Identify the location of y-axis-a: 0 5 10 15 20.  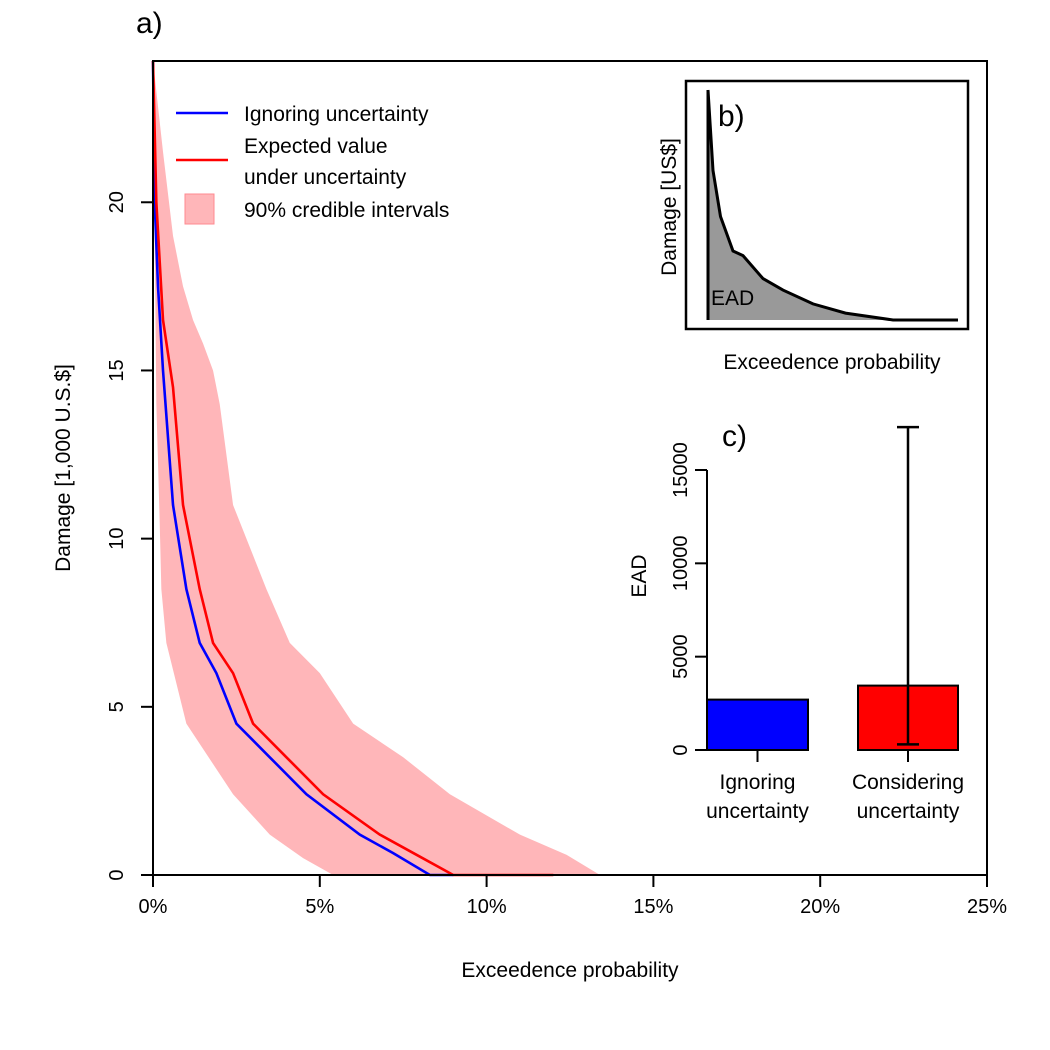
(129, 536).